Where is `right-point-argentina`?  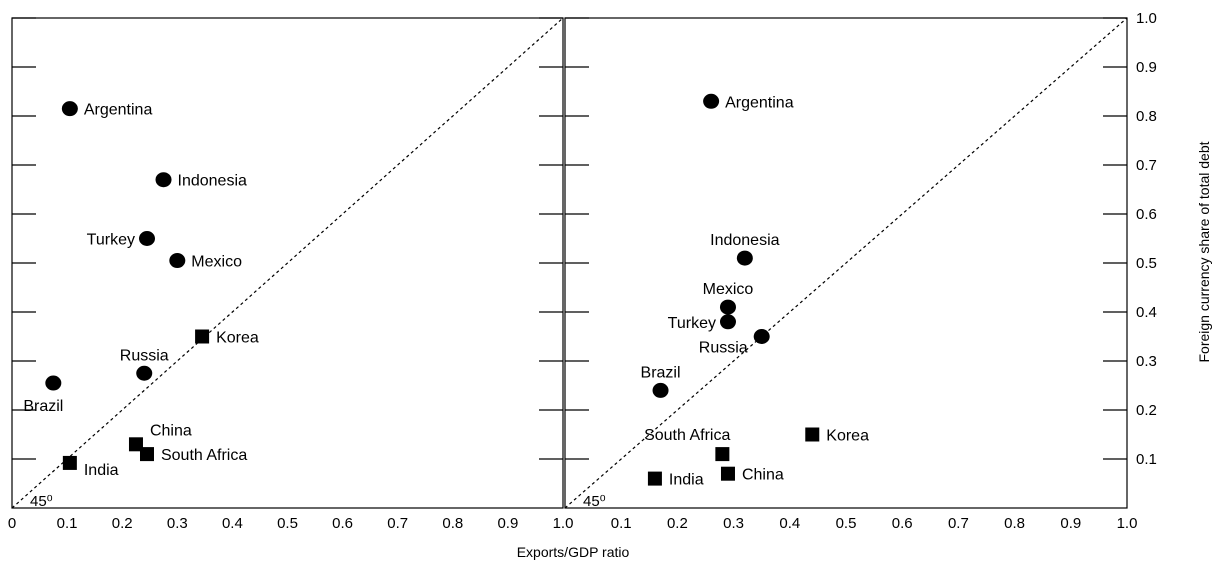
right-point-argentina is located at coordinates (711, 101).